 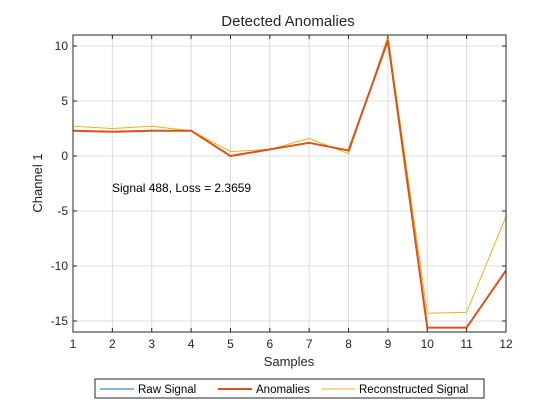 What do you see at coordinates (287, 21) in the screenshot?
I see `chart-title: Detected Anomalies` at bounding box center [287, 21].